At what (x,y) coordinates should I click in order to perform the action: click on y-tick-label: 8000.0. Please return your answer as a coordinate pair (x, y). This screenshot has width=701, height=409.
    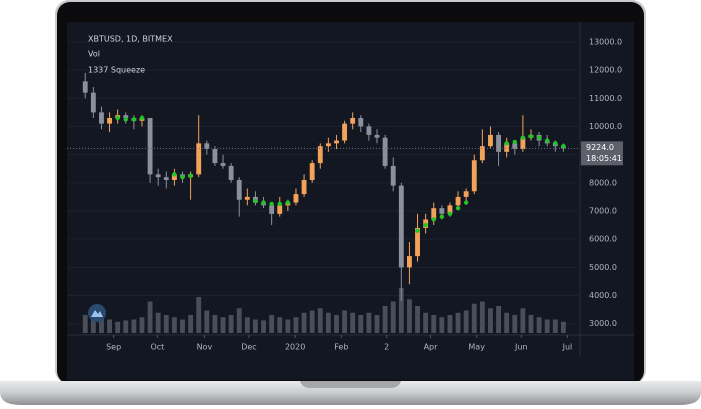
    Looking at the image, I should click on (603, 182).